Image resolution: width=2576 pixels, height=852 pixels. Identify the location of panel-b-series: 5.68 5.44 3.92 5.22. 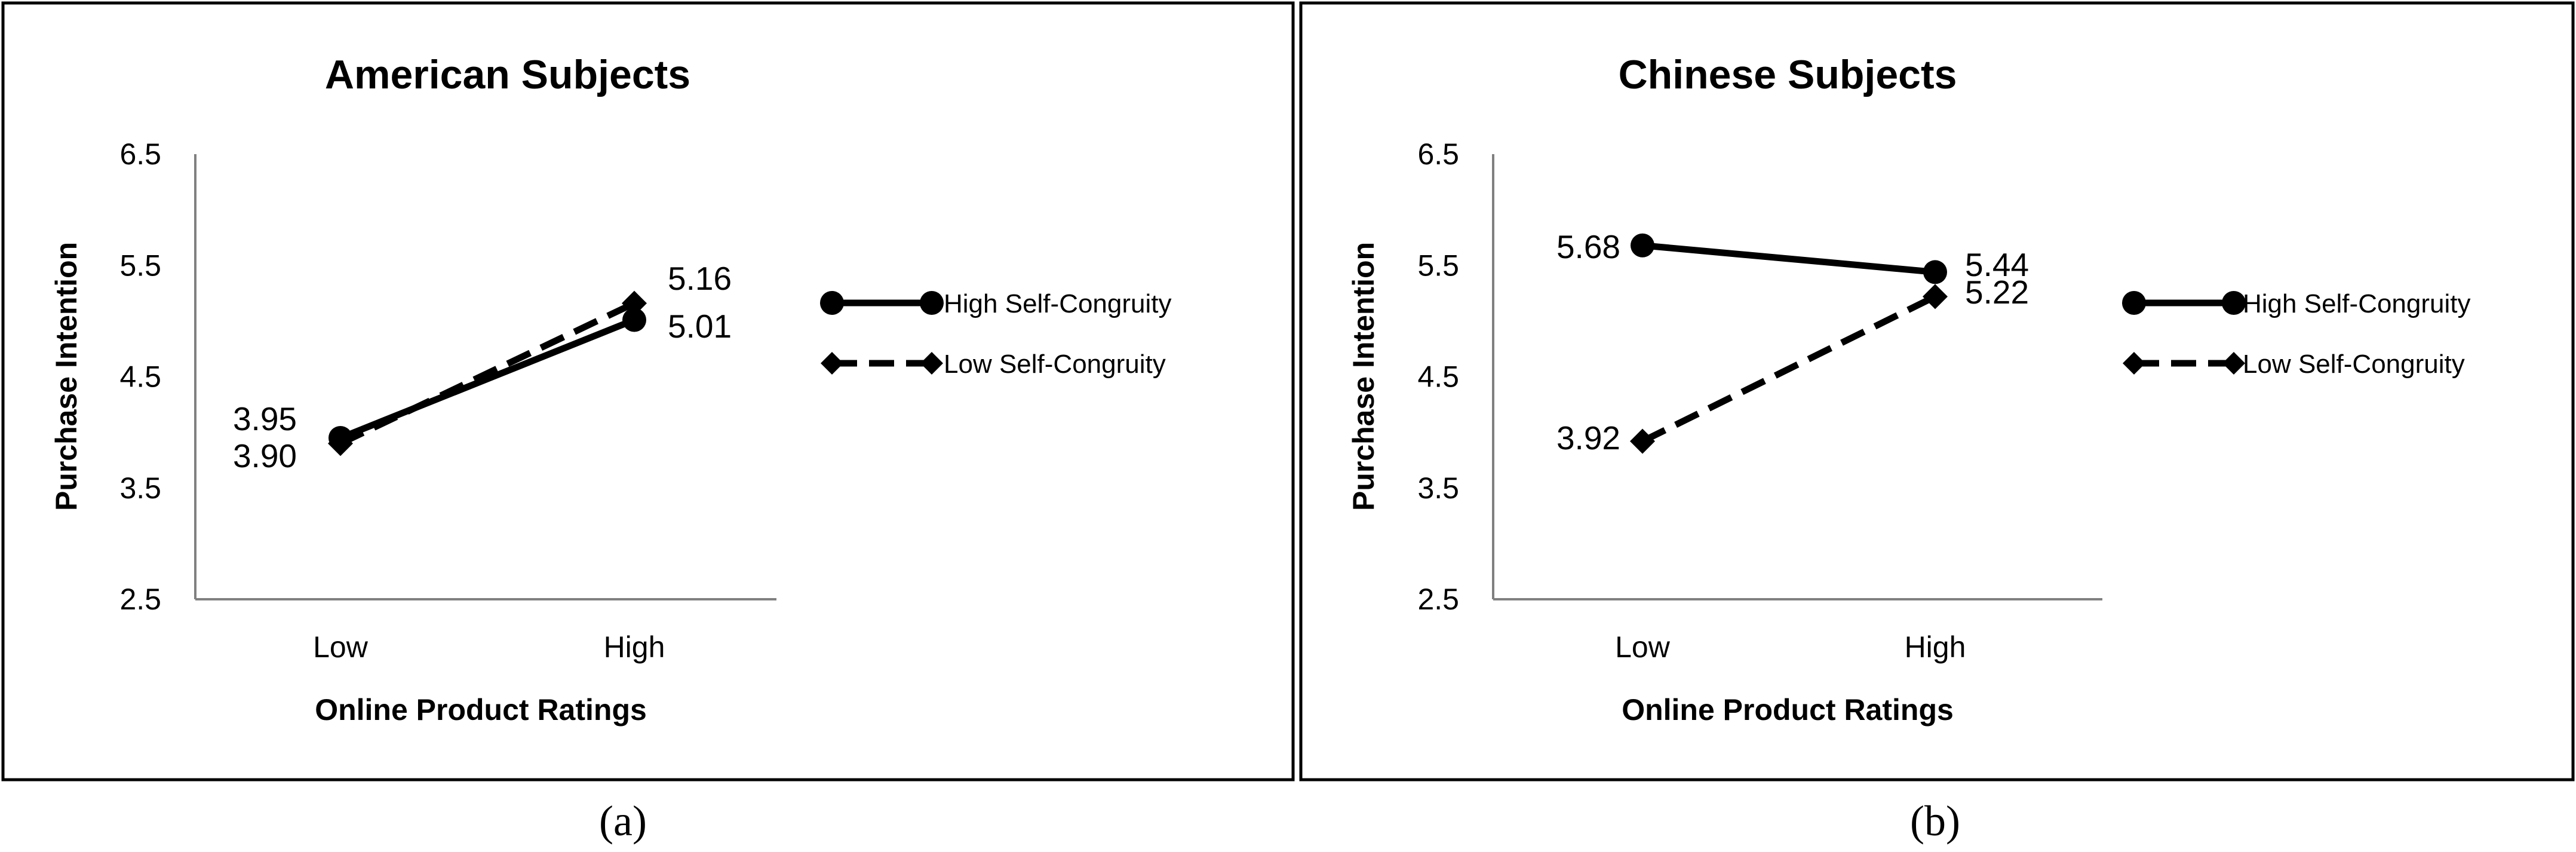
(1792, 342).